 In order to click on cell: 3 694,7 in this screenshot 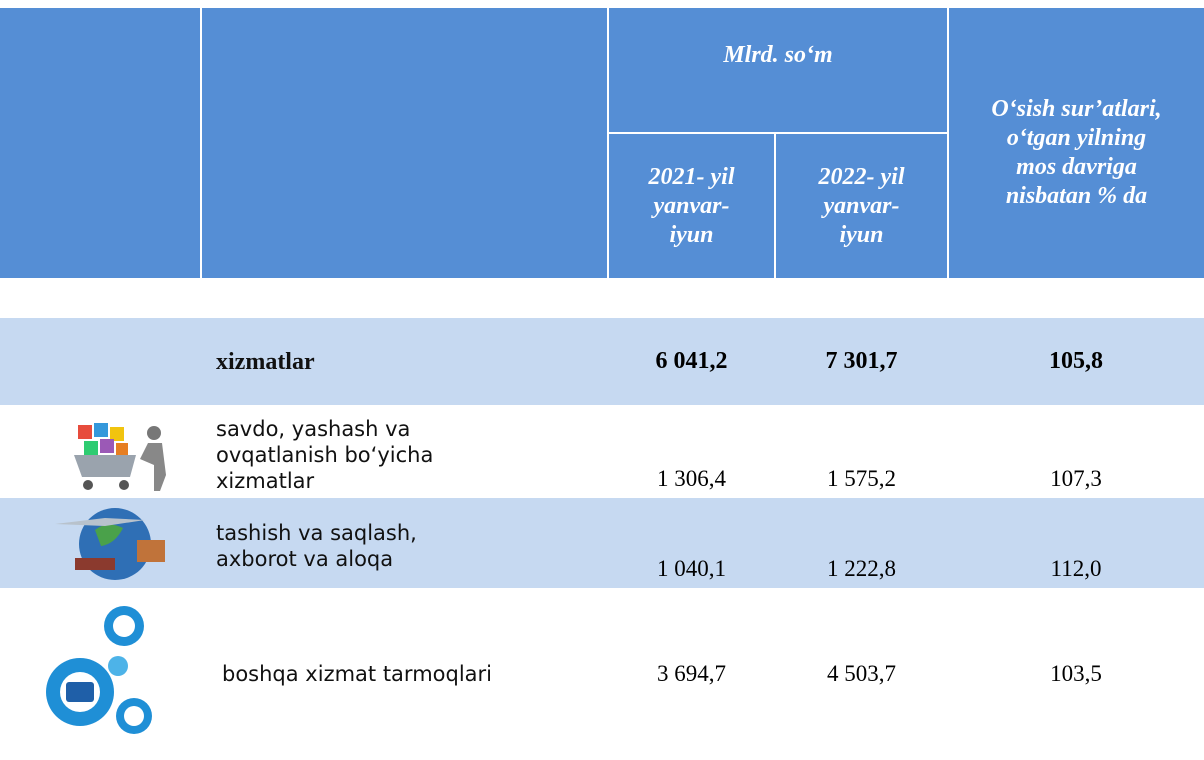, I will do `click(691, 673)`.